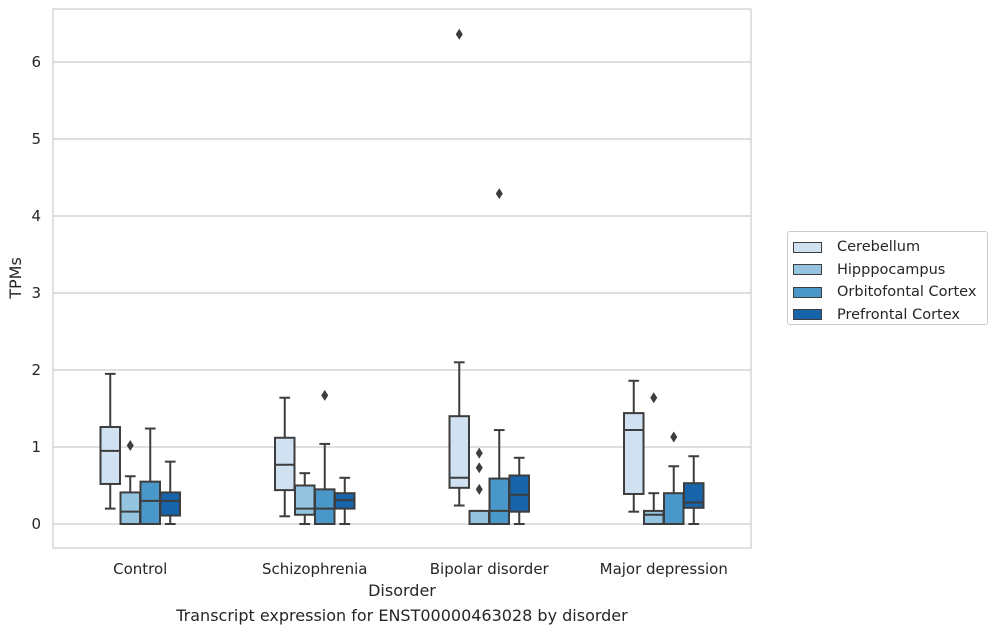  Describe the element at coordinates (664, 569) in the screenshot. I see `x-tick-label: Major depression` at that location.